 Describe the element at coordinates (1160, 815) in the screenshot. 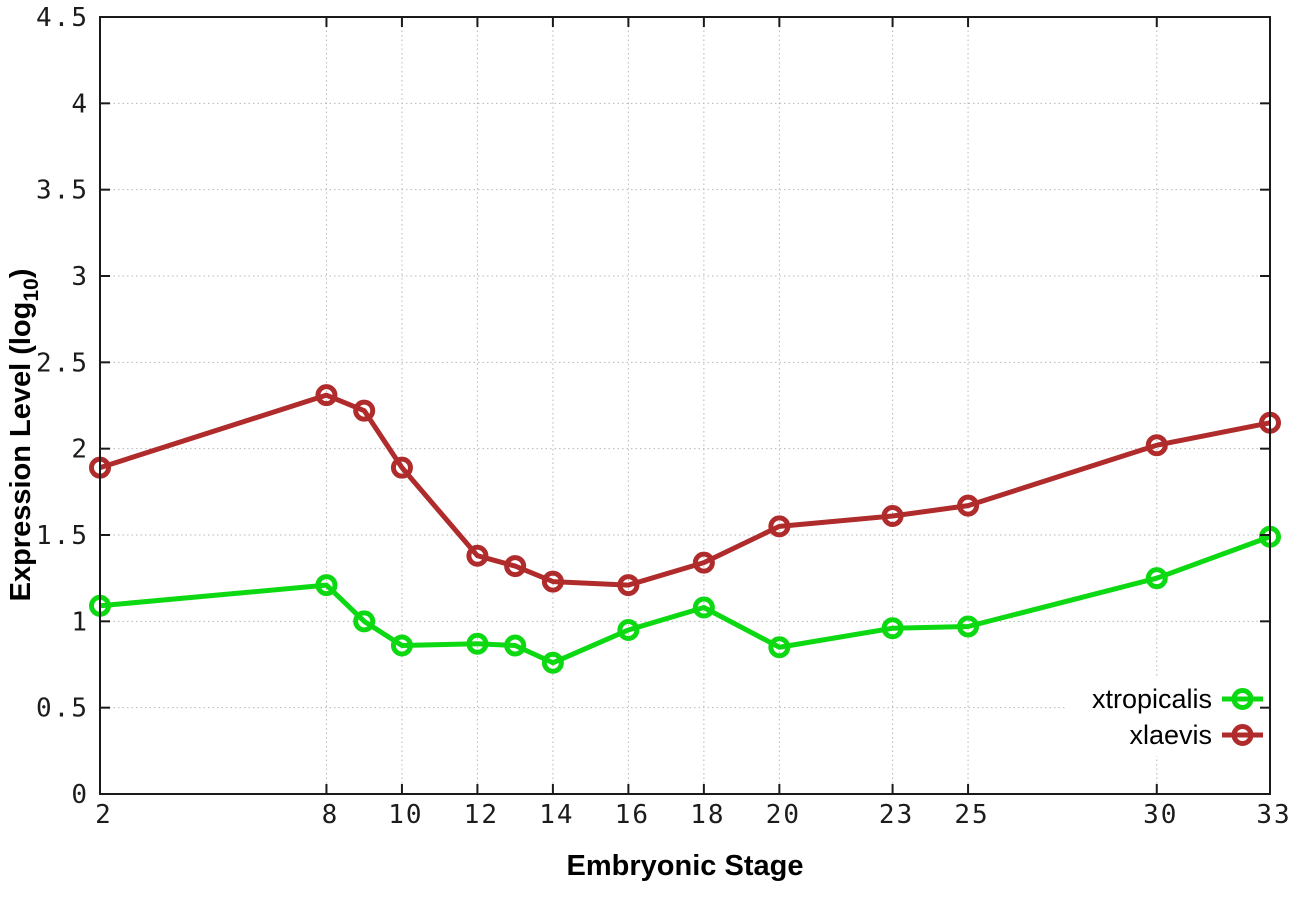

I see `x-tick-label: 30` at that location.